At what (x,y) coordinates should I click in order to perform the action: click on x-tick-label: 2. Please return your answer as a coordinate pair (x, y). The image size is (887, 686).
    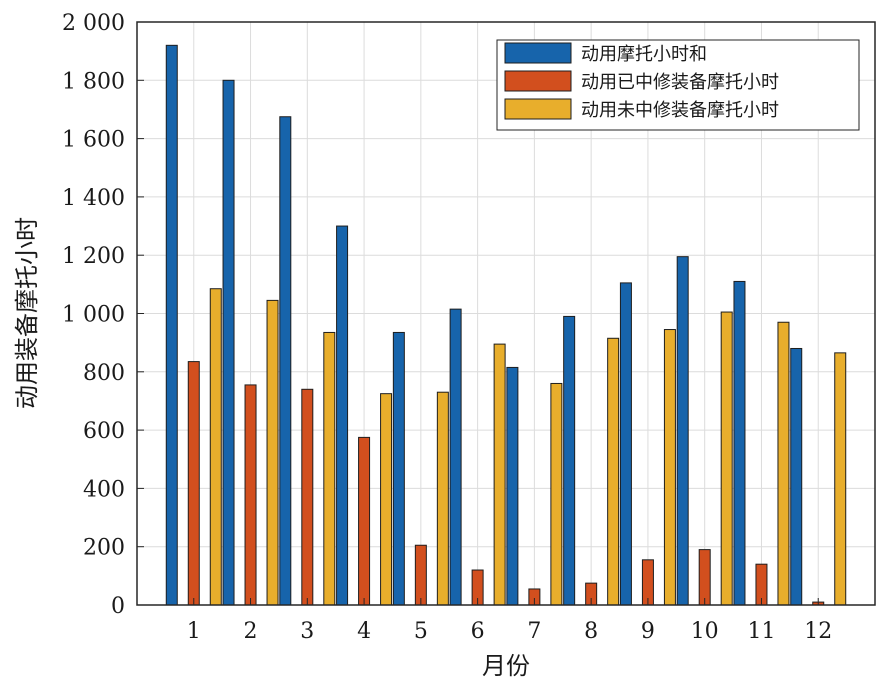
    Looking at the image, I should click on (251, 631).